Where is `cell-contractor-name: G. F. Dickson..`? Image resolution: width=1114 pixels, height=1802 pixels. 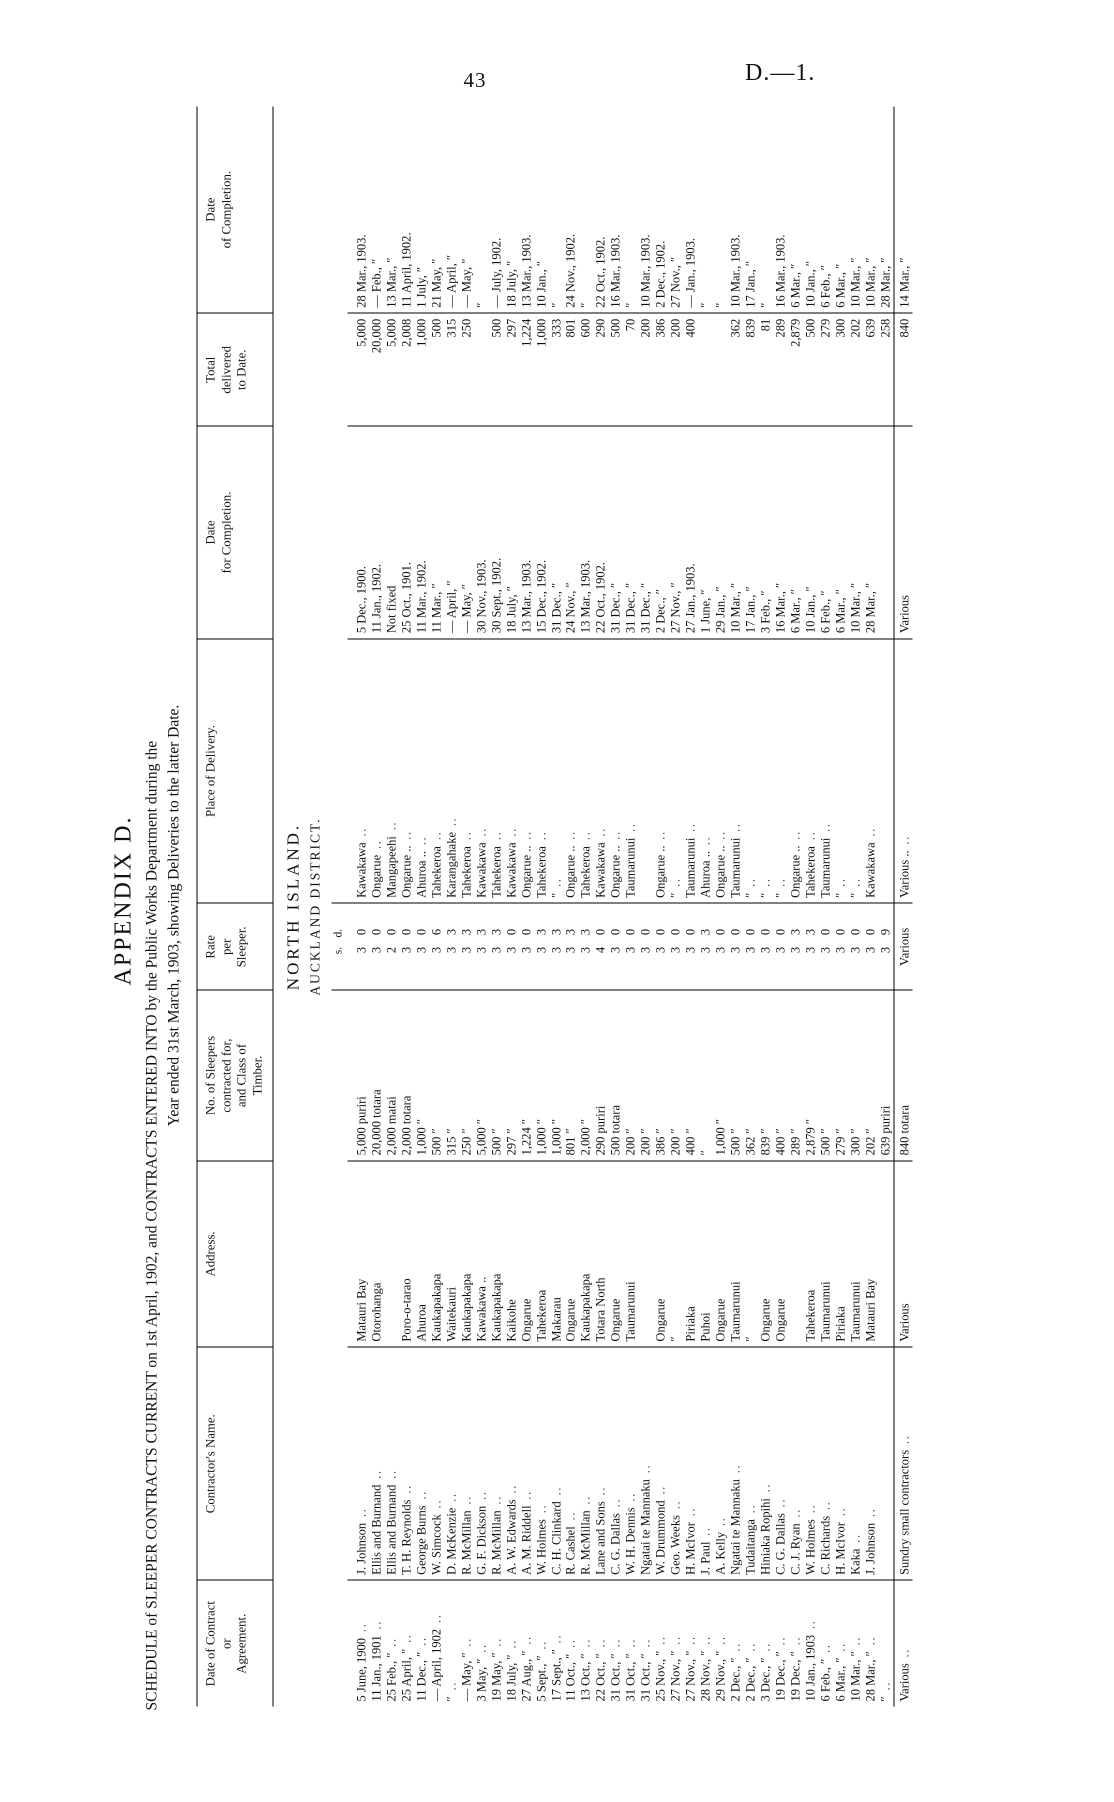
cell-contractor-name: G. F. Dickson.. is located at coordinates (482, 1464).